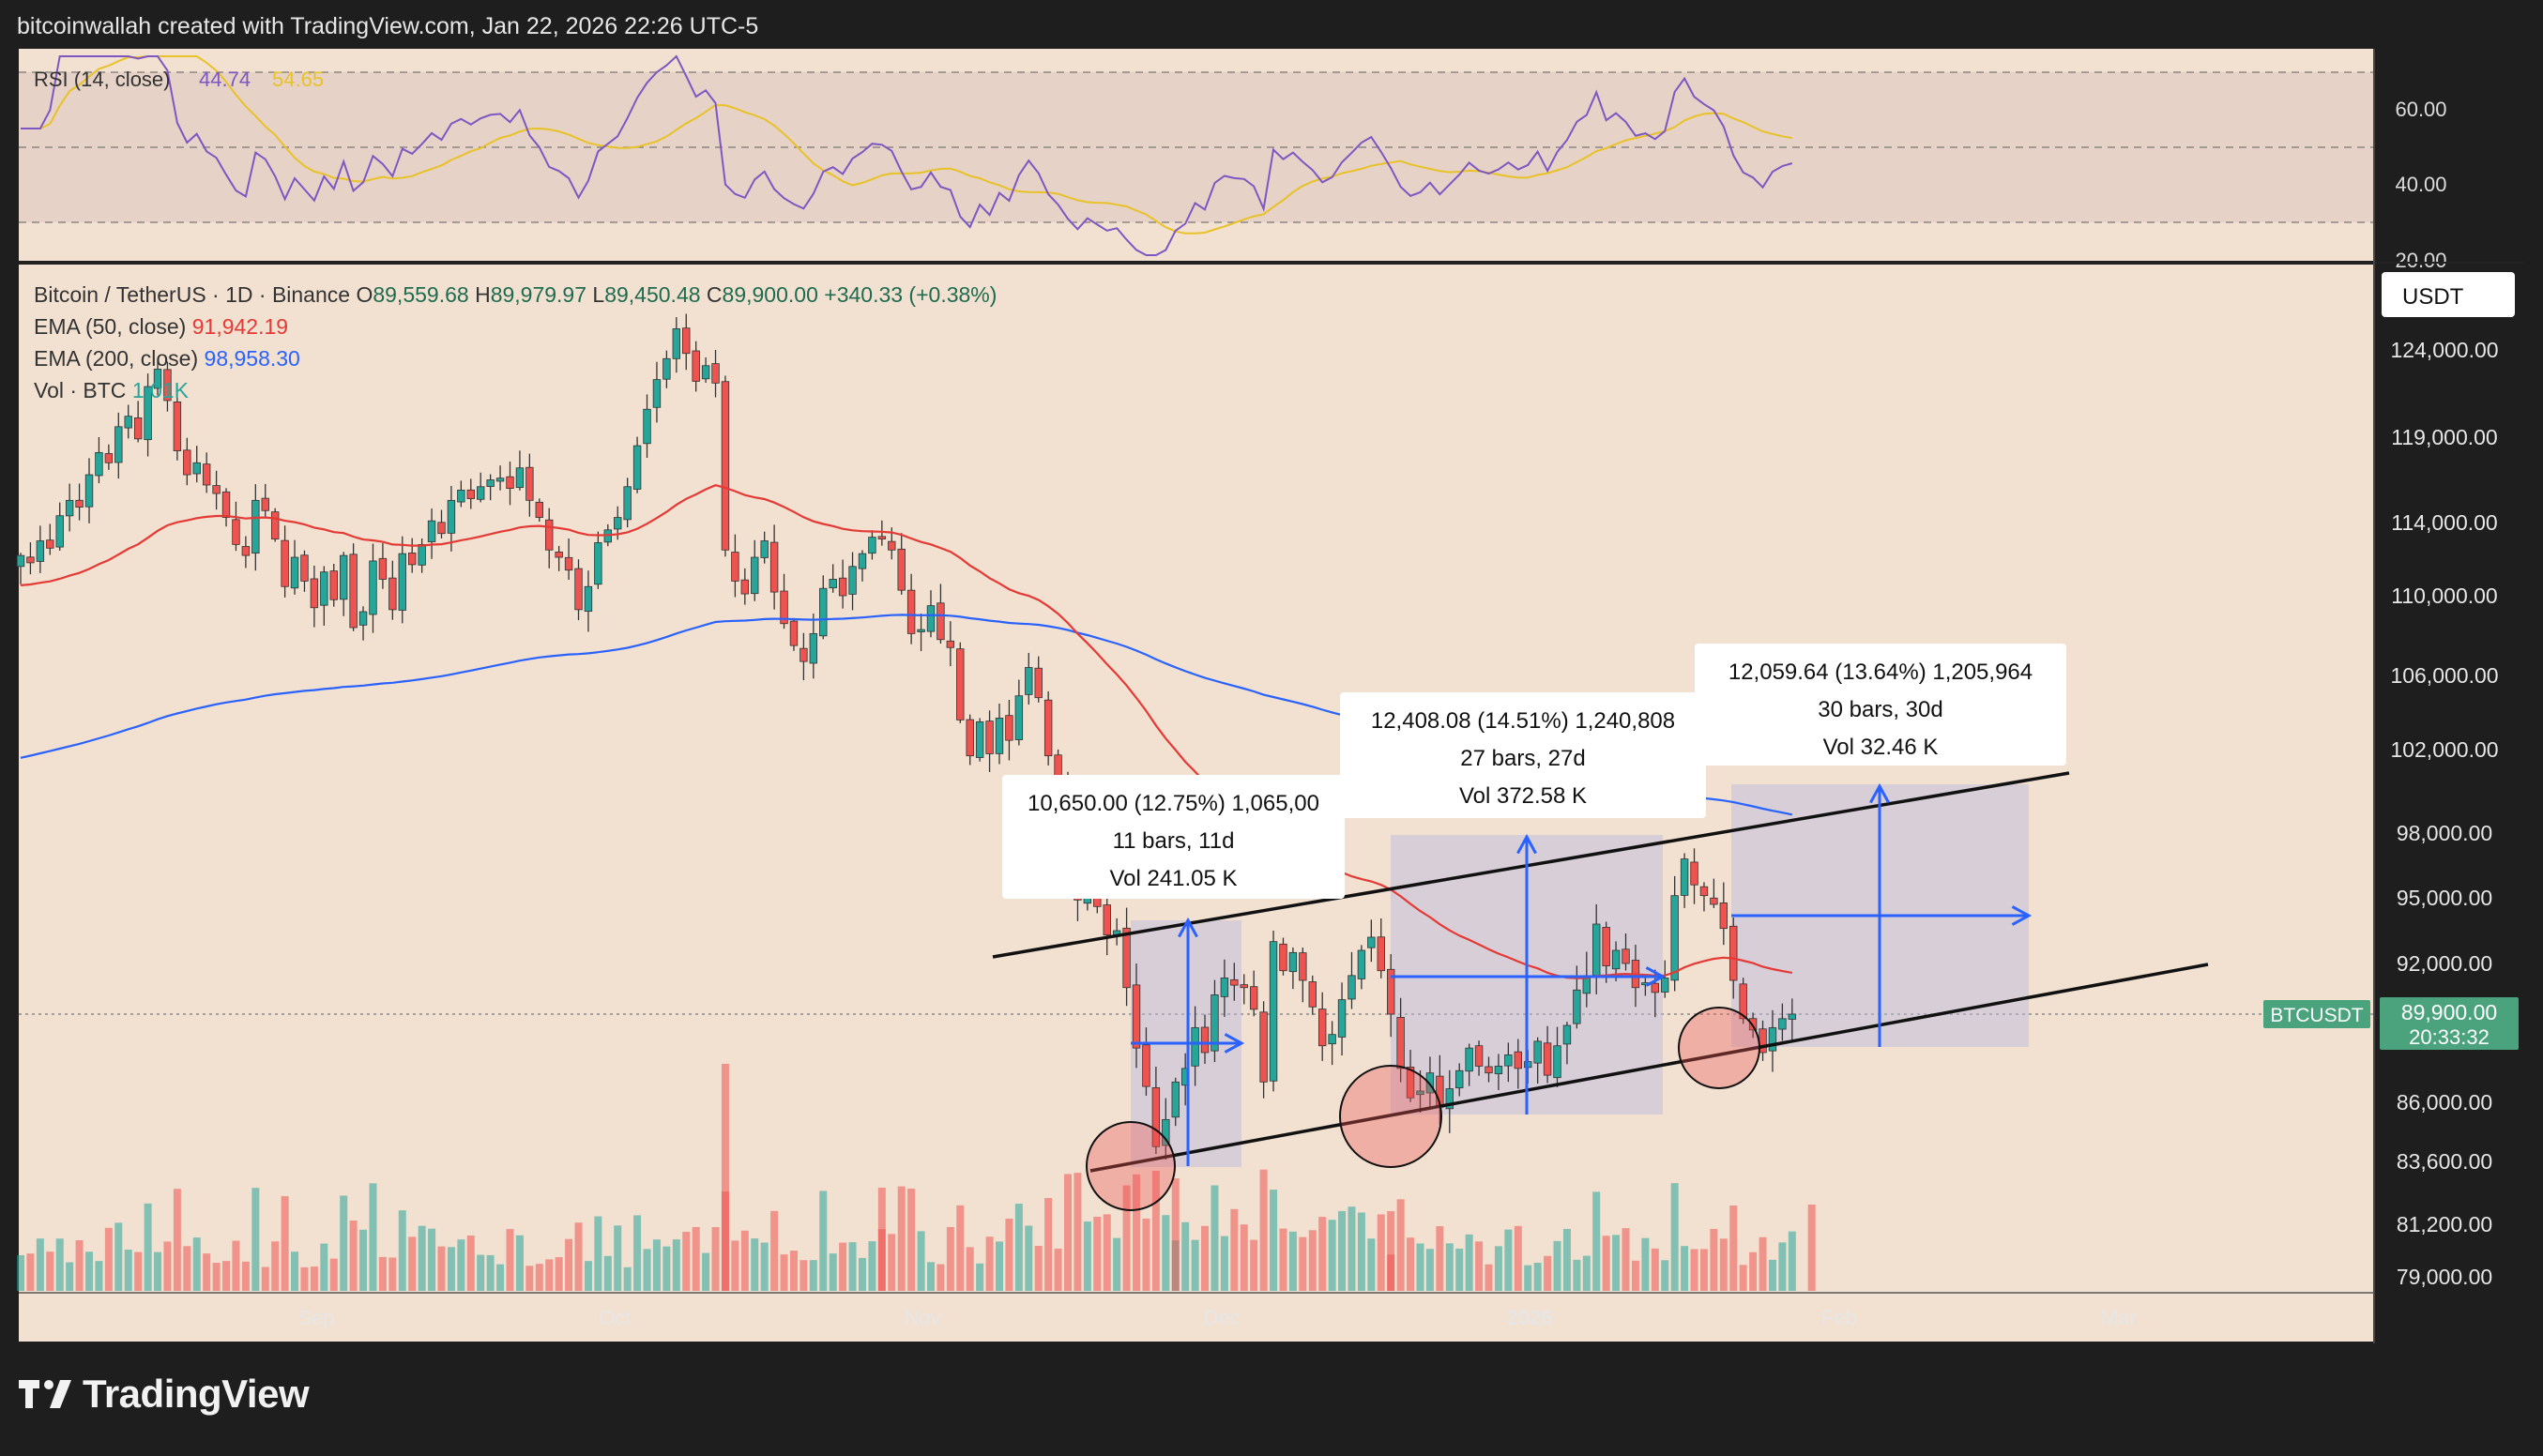 This screenshot has height=1456, width=2543. I want to click on support-circle, so click(1390, 1116).